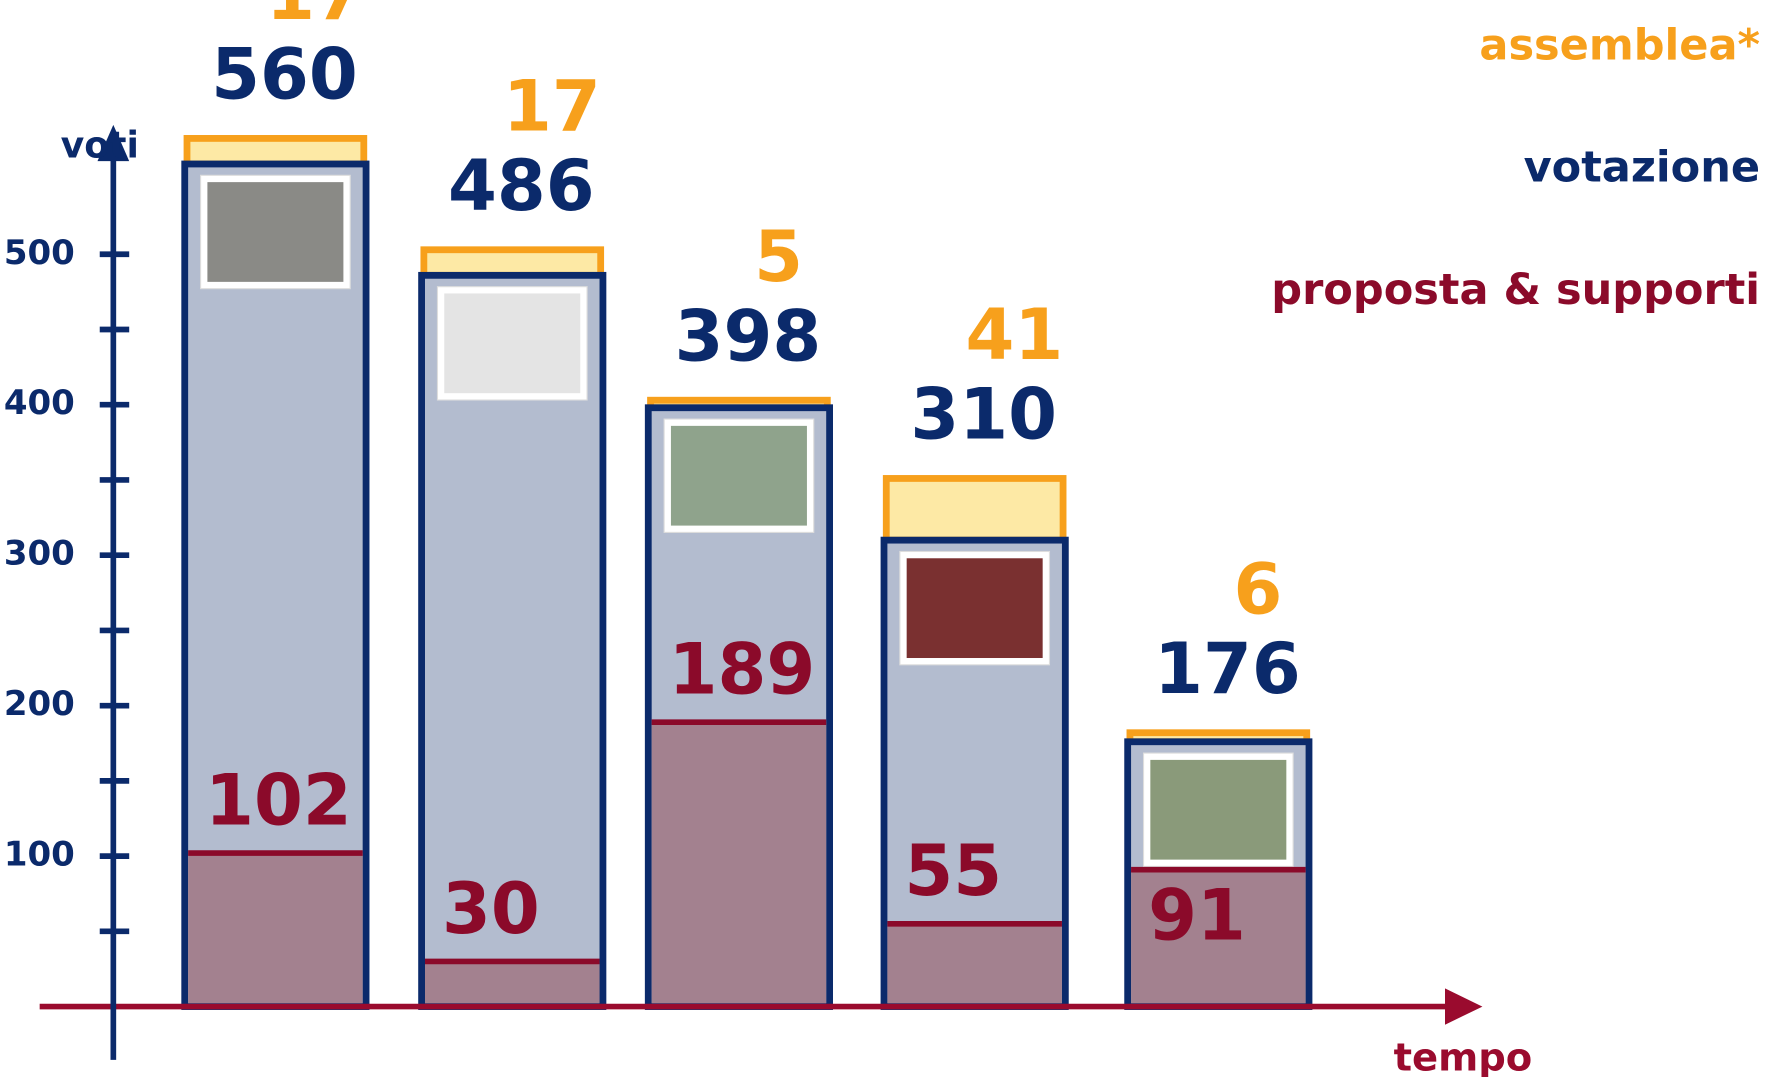 The width and height of the screenshot is (1768, 1077). What do you see at coordinates (1258, 589) in the screenshot?
I see `orange-value-label: 6` at bounding box center [1258, 589].